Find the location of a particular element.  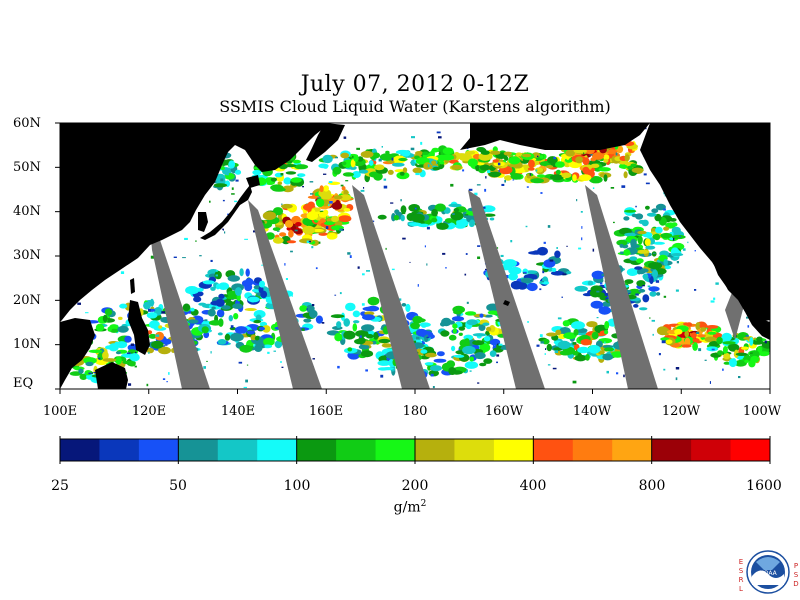

chart-title: July 07, 2012 0-12Z is located at coordinates (415, 84).